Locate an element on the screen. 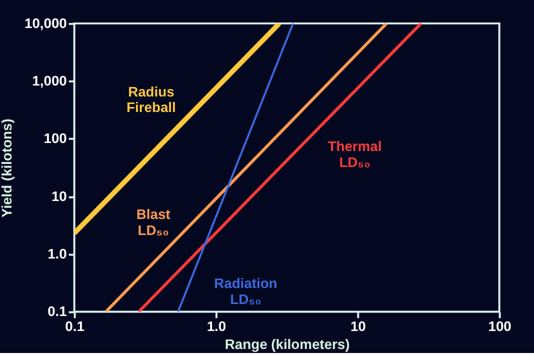  series-label: Blast LD₅₀ is located at coordinates (153, 222).